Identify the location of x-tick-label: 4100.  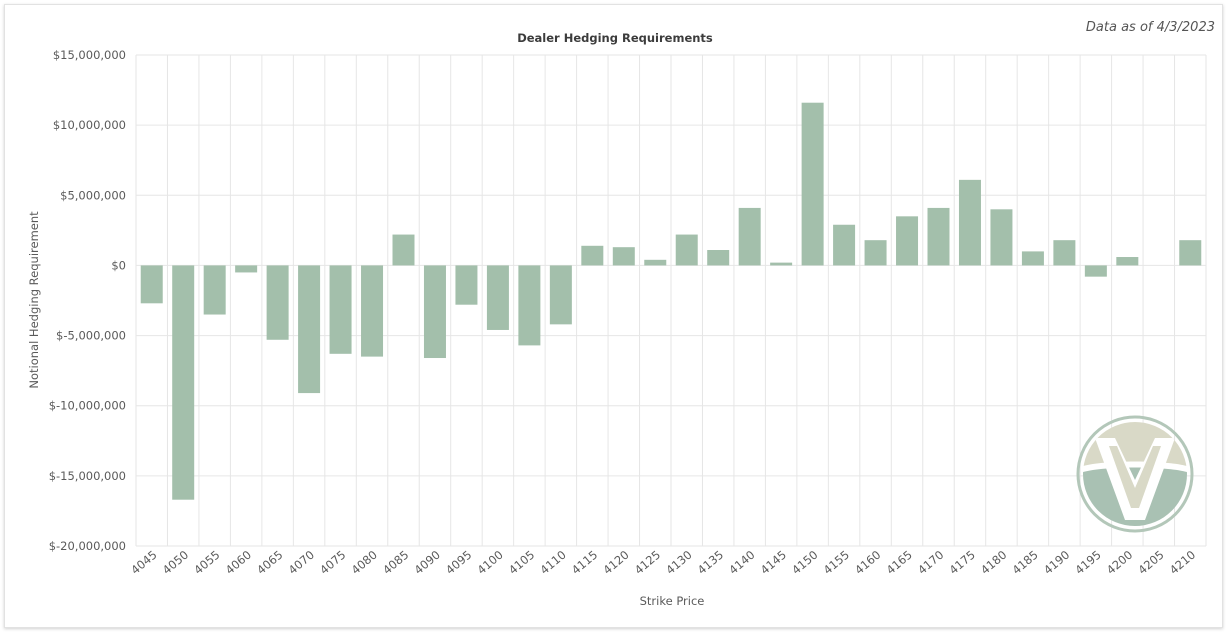
(489, 563).